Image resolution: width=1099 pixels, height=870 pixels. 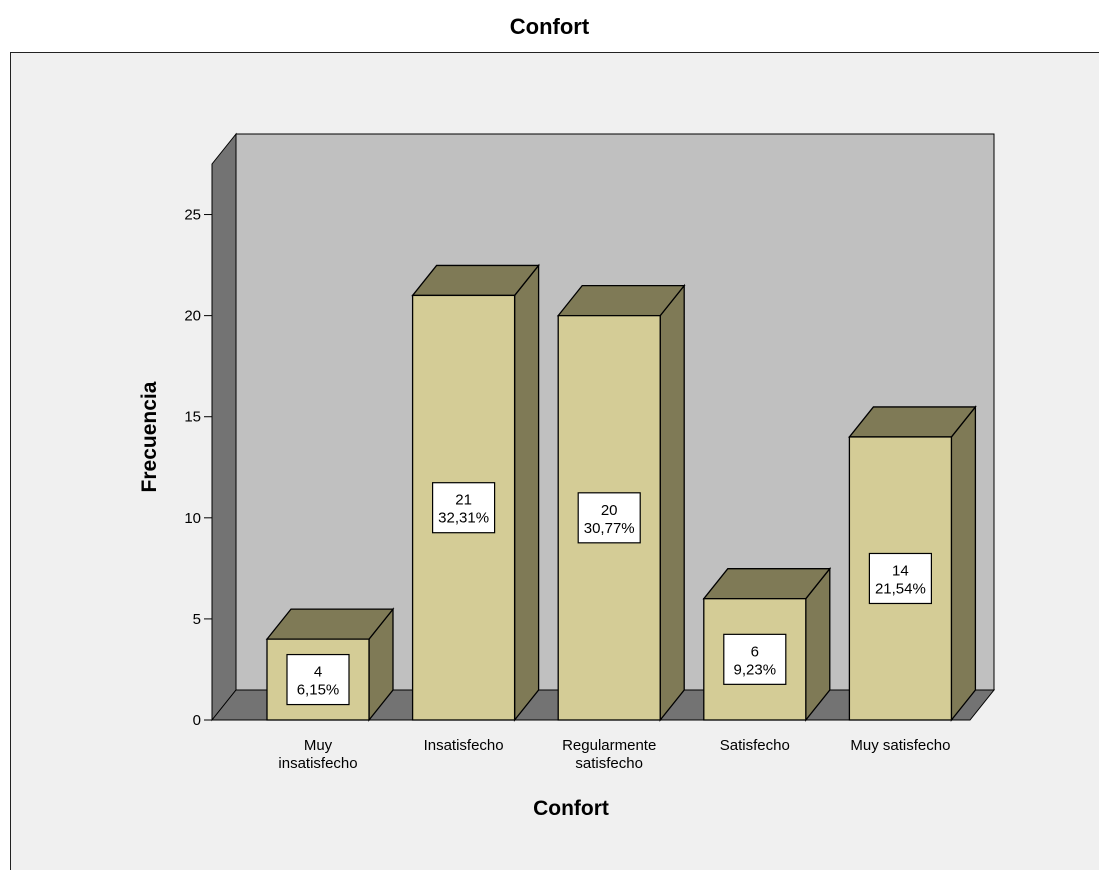 What do you see at coordinates (571, 808) in the screenshot?
I see `x-axis-title: Confort` at bounding box center [571, 808].